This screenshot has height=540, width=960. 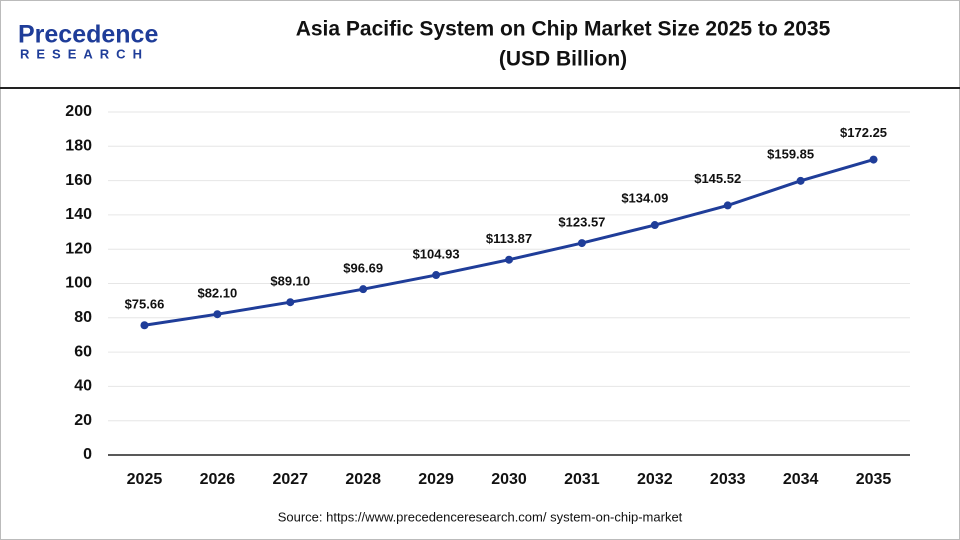 What do you see at coordinates (790, 153) in the screenshot?
I see `value-label: $159.85` at bounding box center [790, 153].